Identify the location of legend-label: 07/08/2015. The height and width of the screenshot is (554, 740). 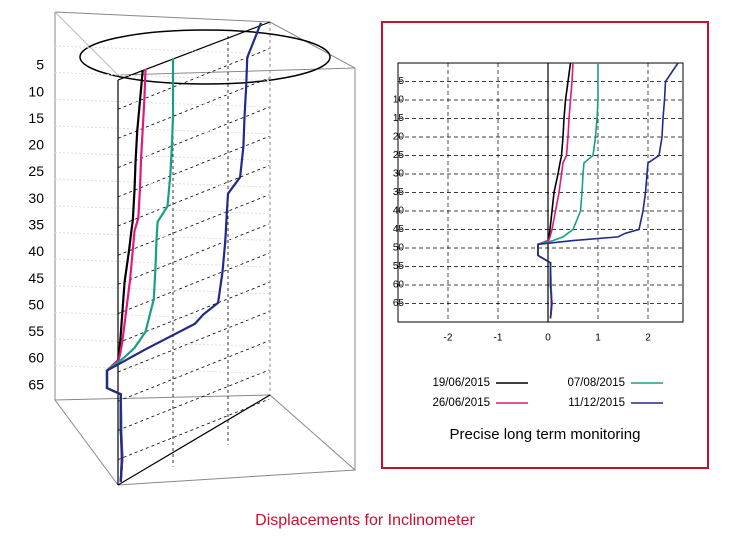
(596, 383).